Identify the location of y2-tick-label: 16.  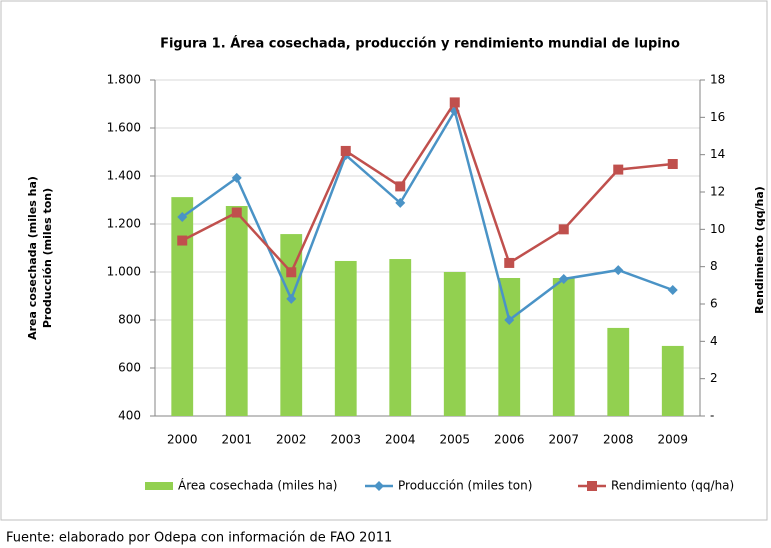
(717, 117).